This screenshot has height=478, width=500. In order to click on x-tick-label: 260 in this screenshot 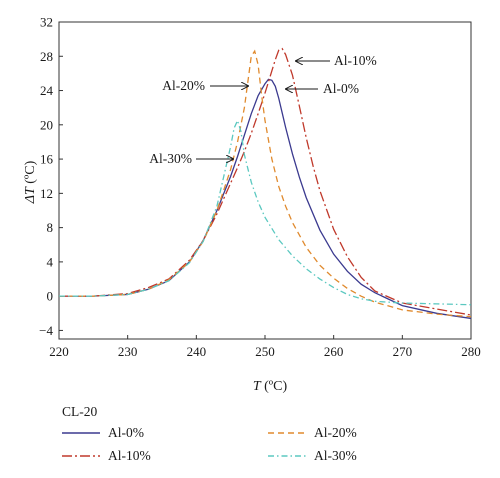, I will do `click(334, 351)`.